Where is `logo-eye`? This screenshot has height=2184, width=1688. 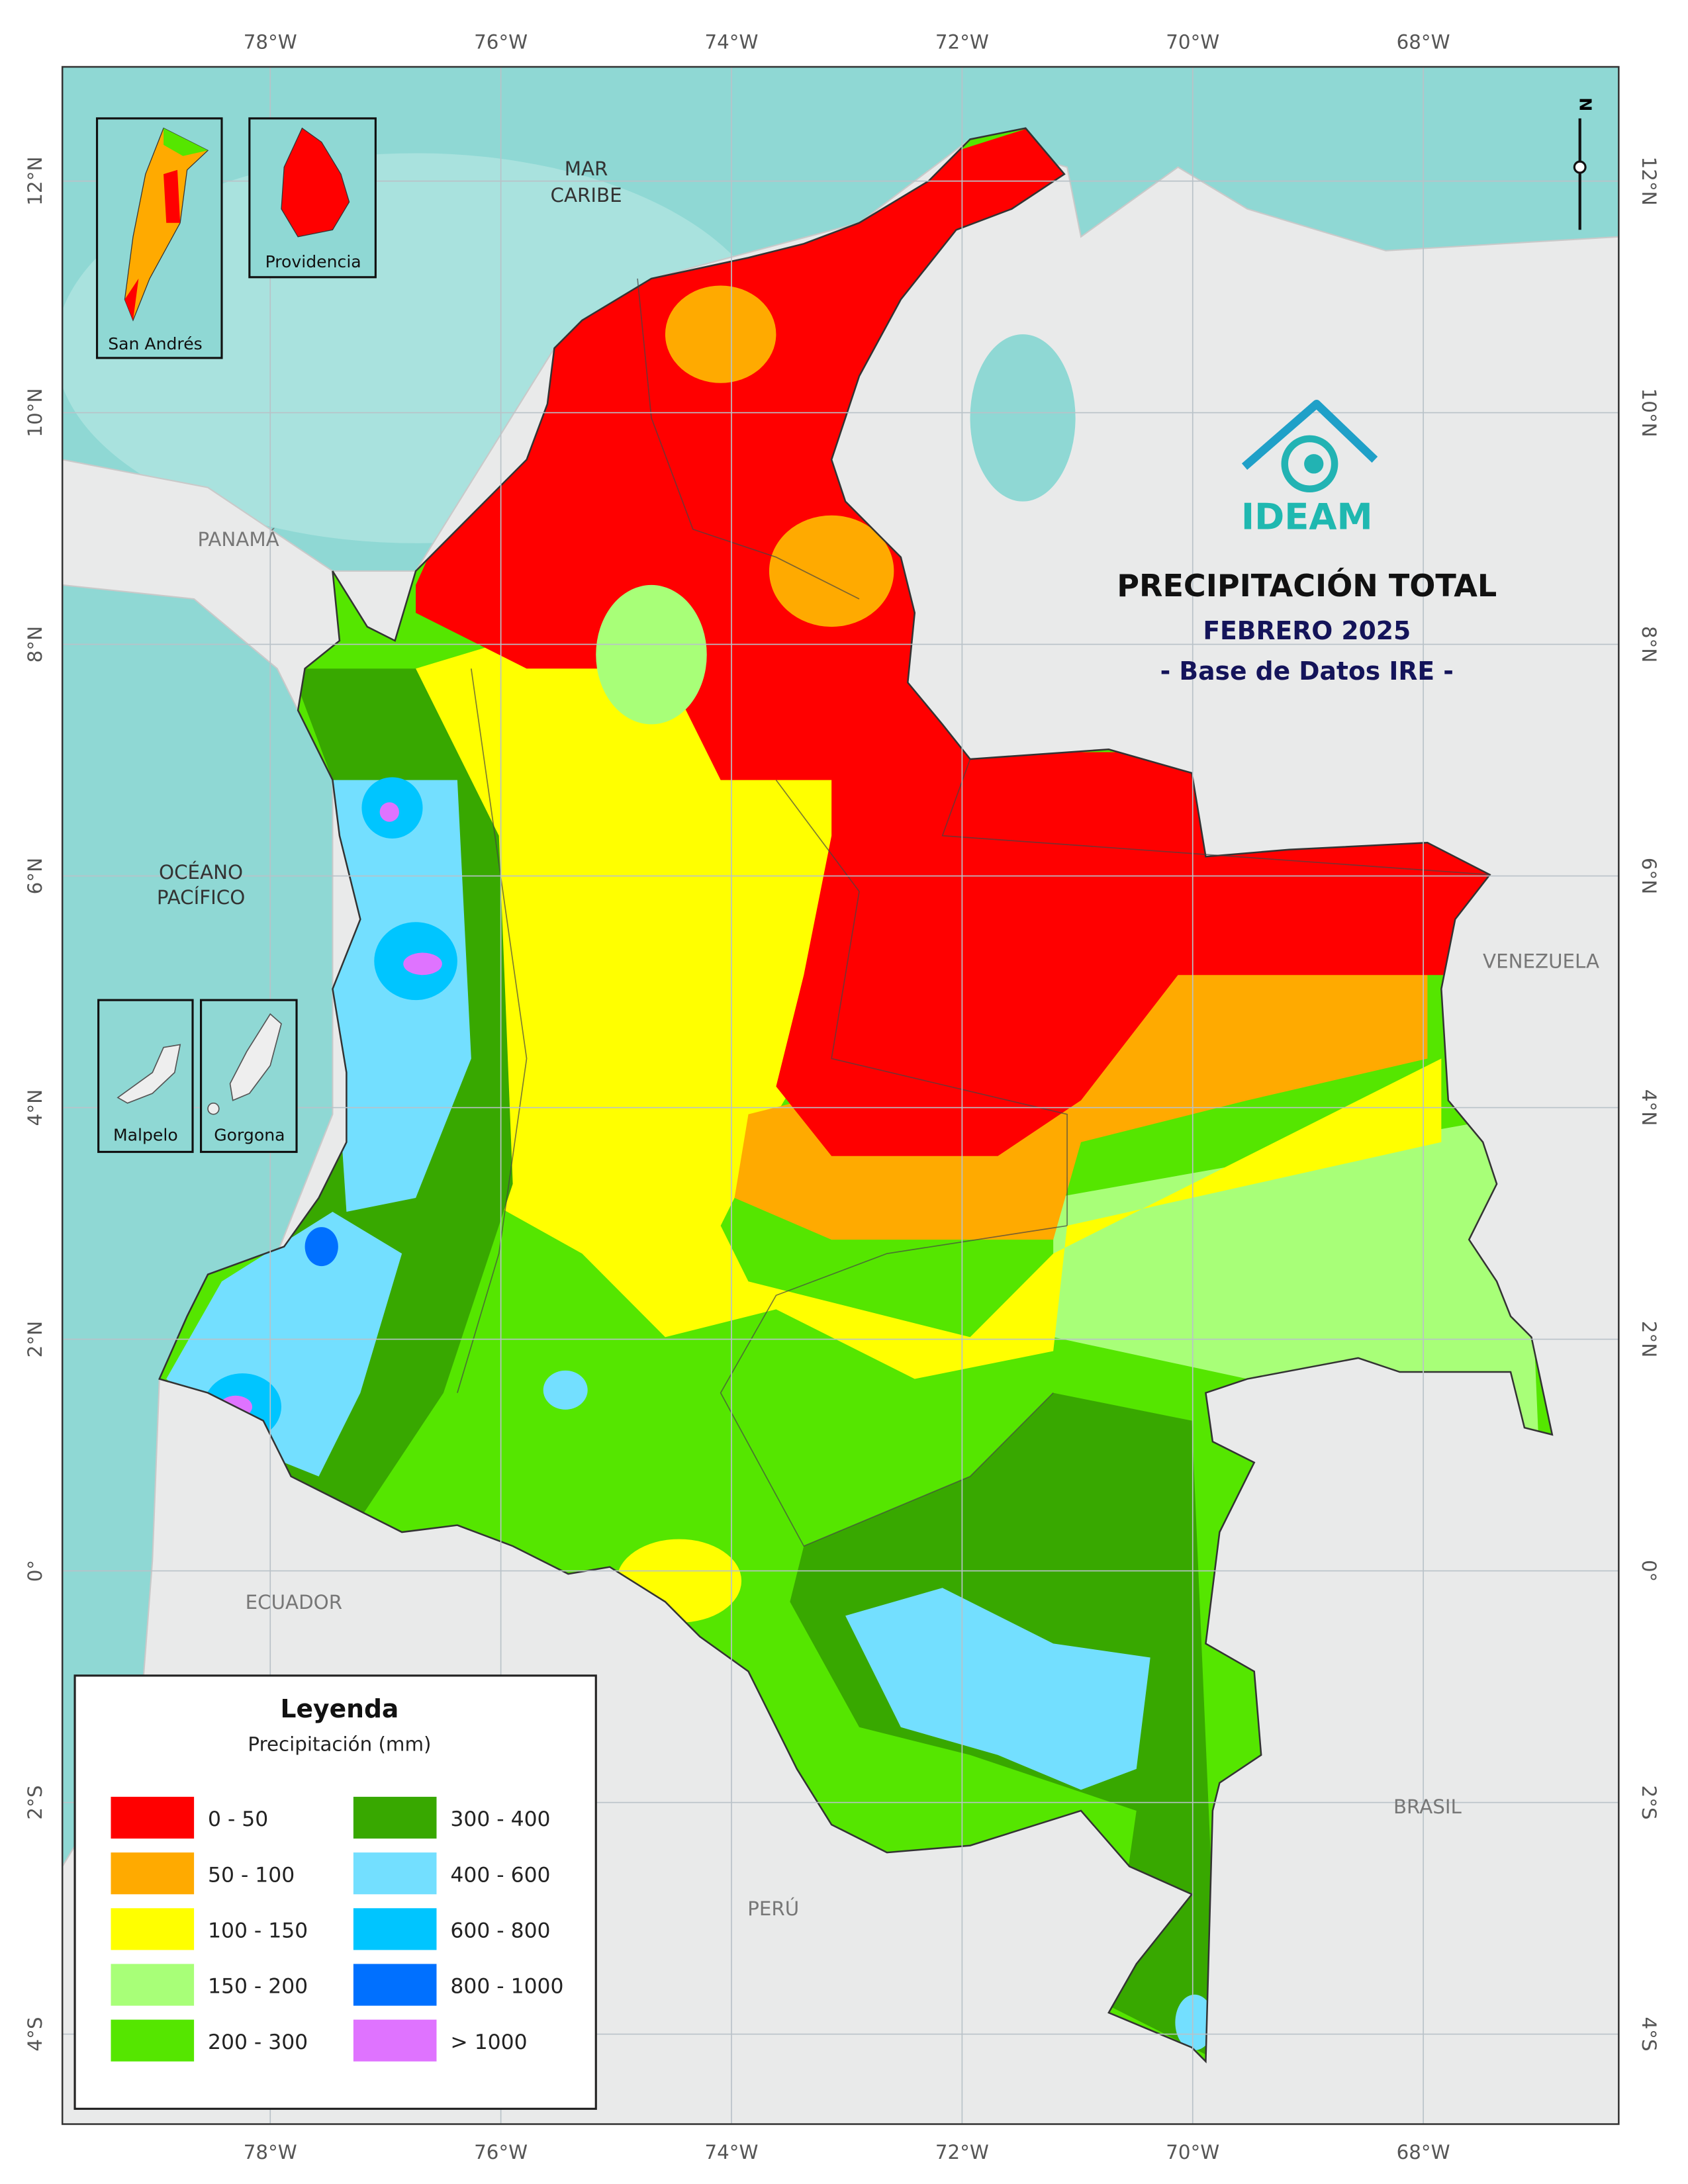
logo-eye is located at coordinates (1314, 464).